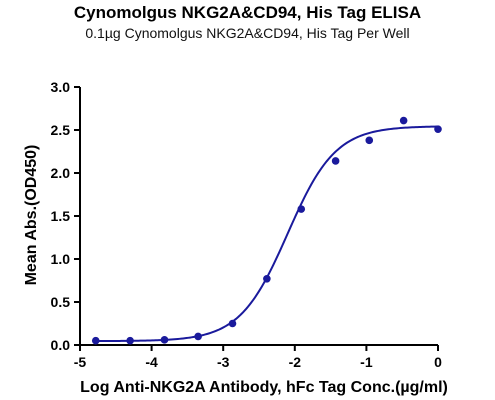  I want to click on x-tick-label: -2, so click(295, 362).